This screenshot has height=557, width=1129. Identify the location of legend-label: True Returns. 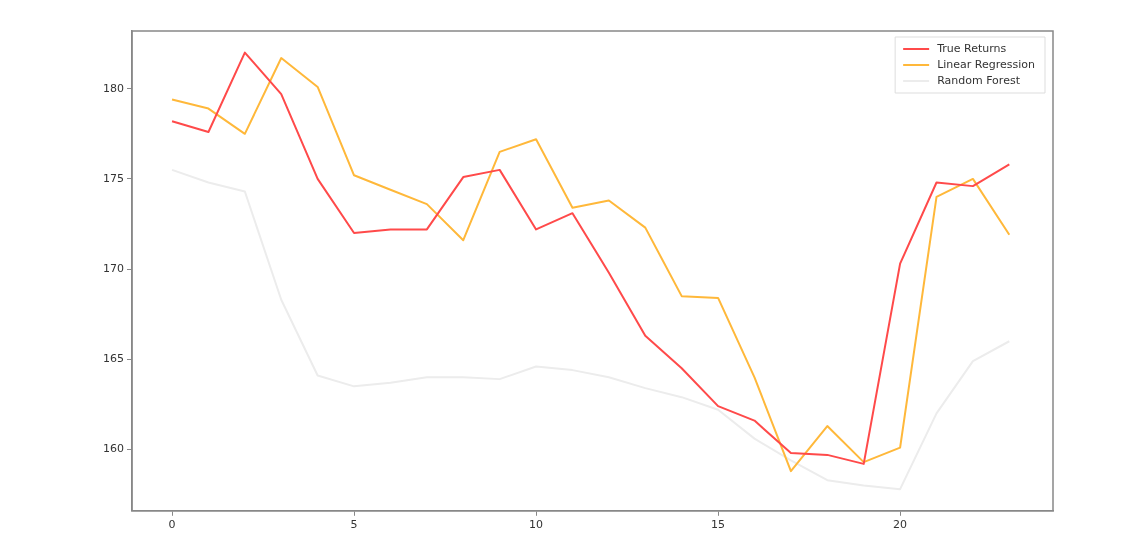
(971, 48).